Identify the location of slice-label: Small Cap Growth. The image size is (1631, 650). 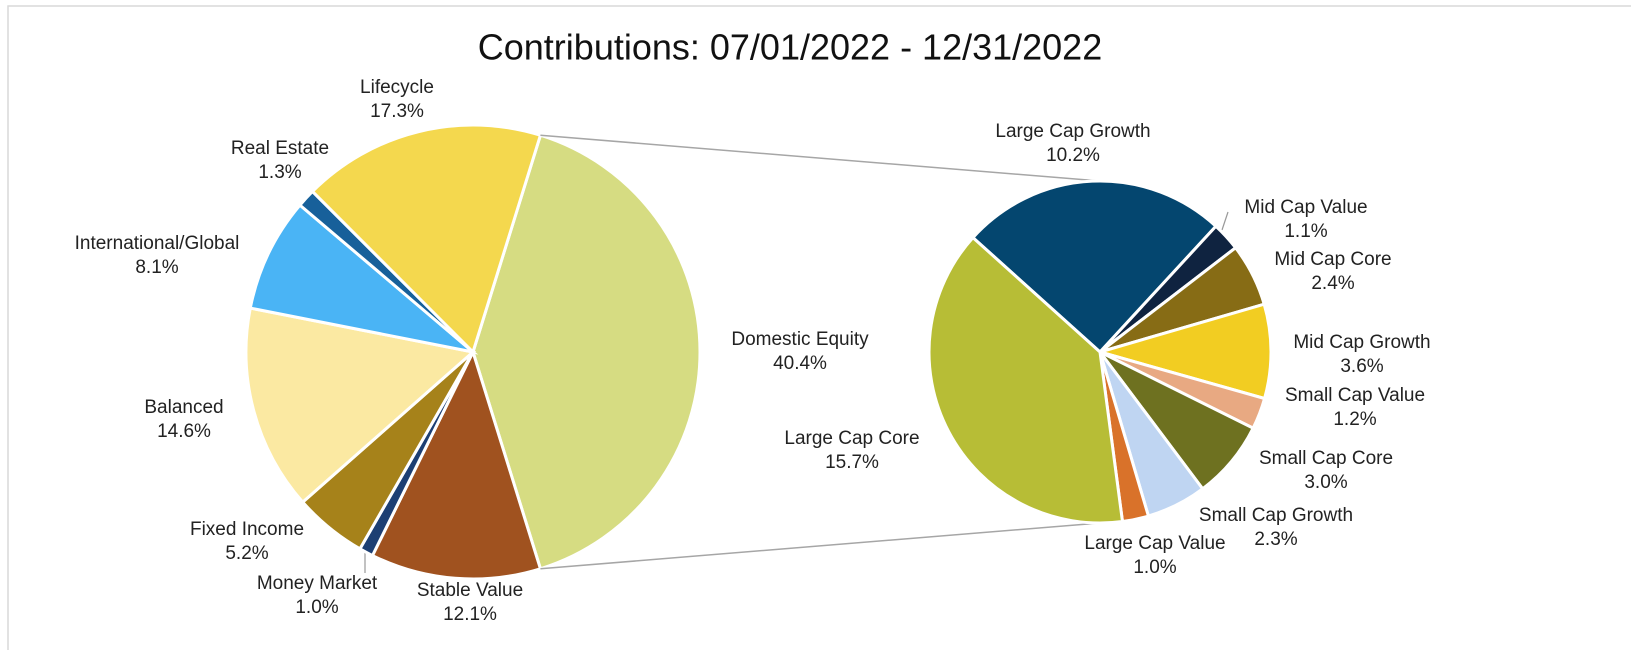
(1276, 515).